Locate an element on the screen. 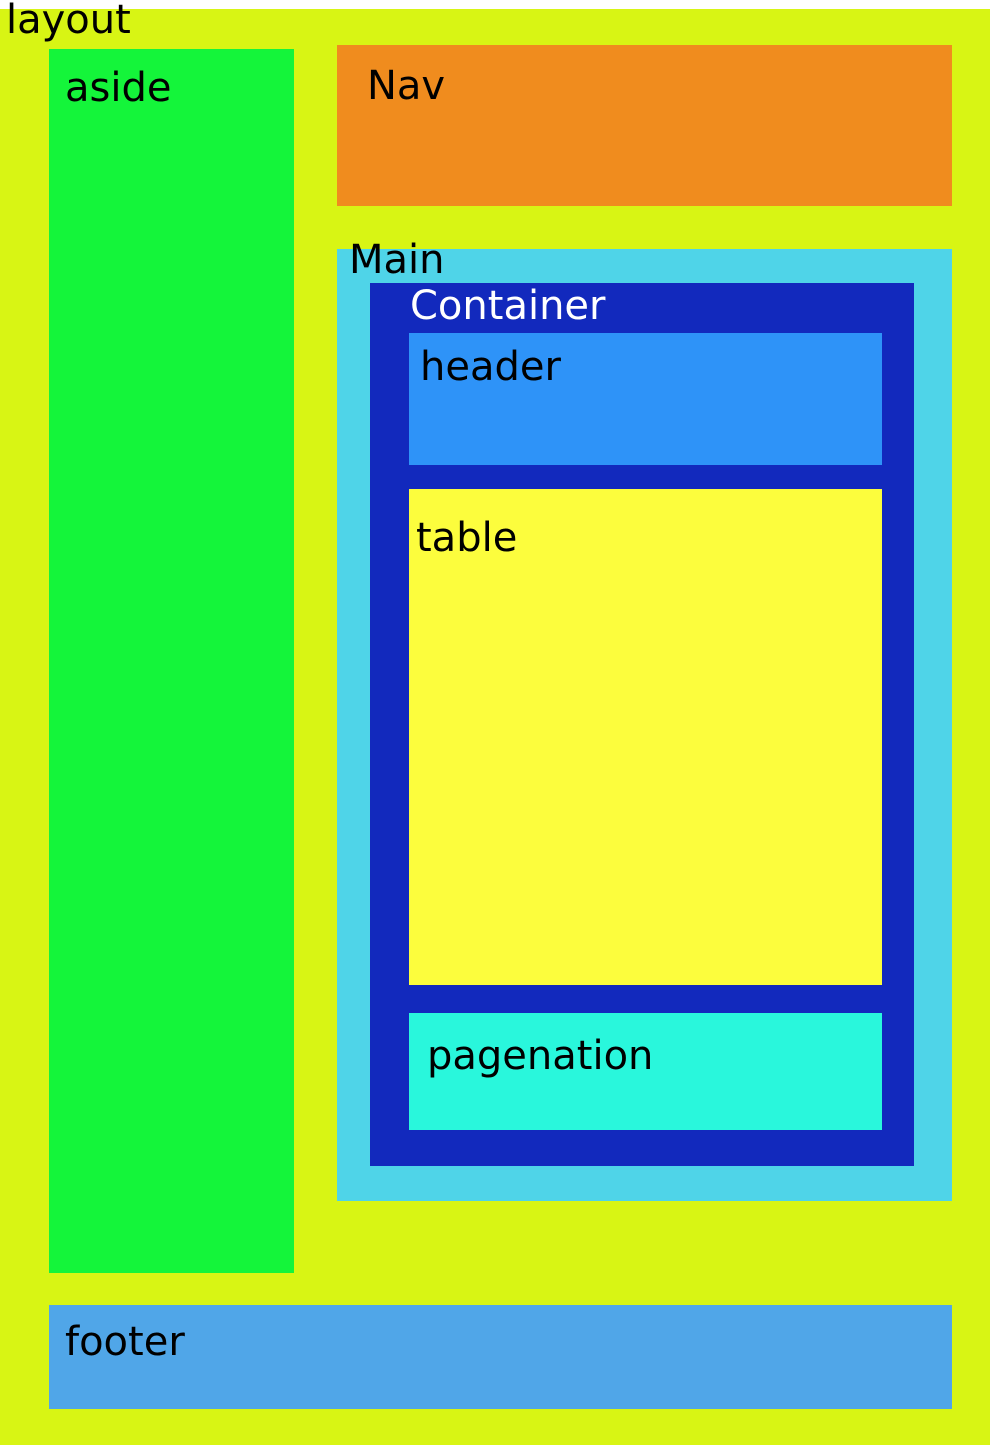 The width and height of the screenshot is (992, 1445). pagination-region is located at coordinates (645, 1071).